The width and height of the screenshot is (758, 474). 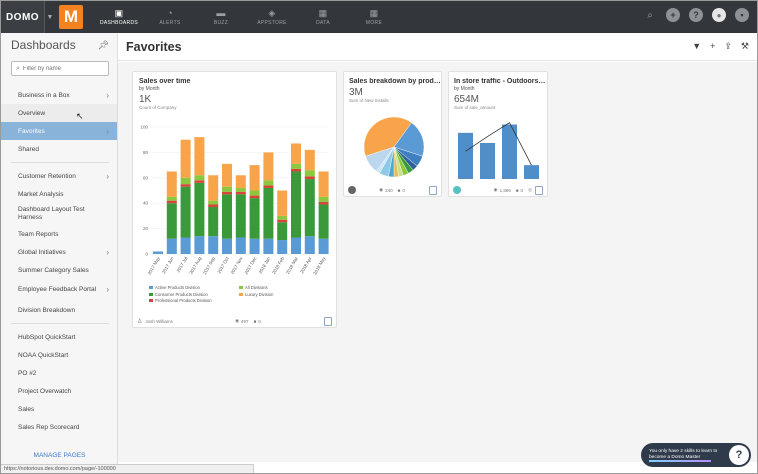 I want to click on x-tick-label: 2017 Dec, so click(x=251, y=265).